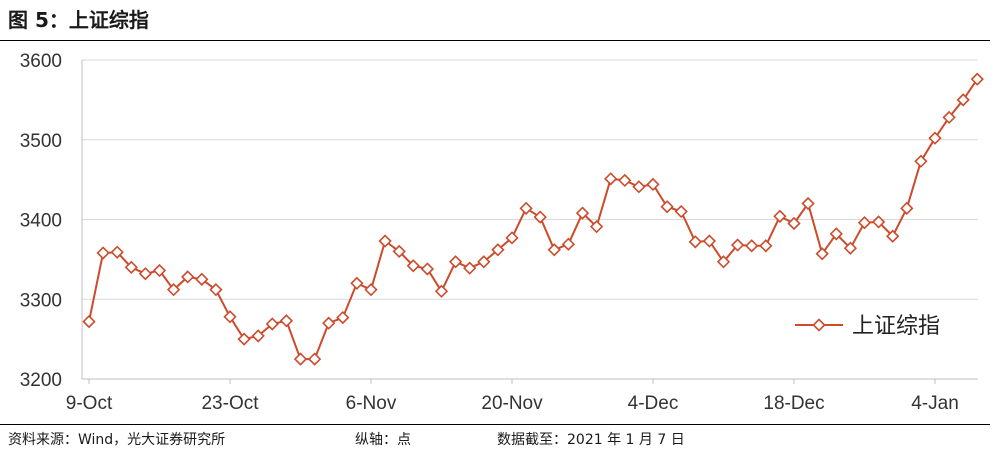  Describe the element at coordinates (41, 380) in the screenshot. I see `y-tick-label: 3200` at that location.